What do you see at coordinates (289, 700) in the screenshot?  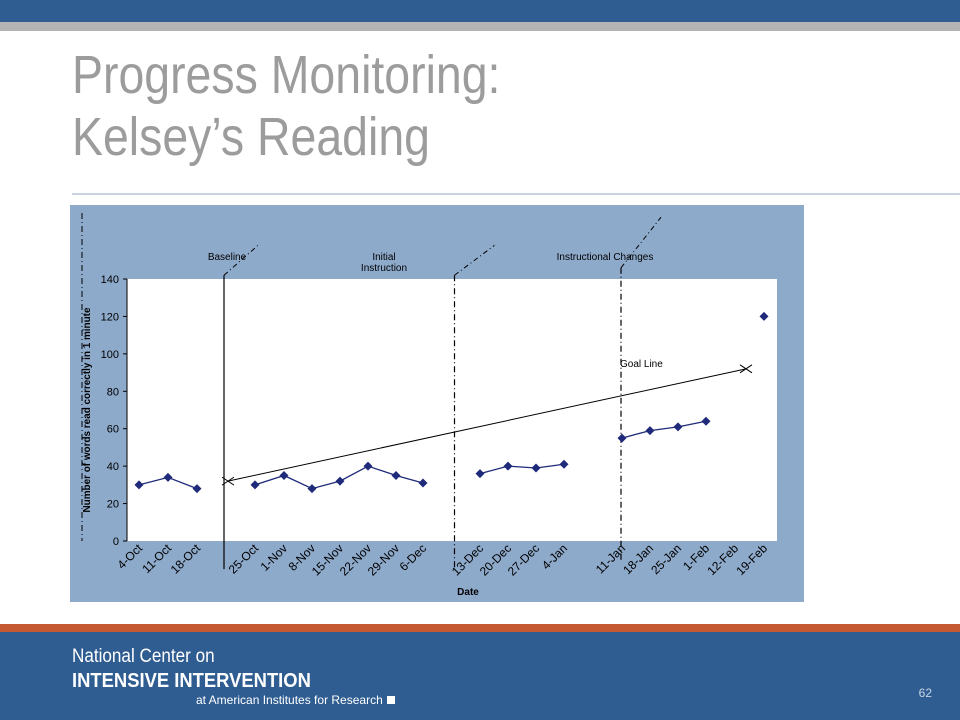 I see `org-affiliation-text: at American Institutes for Research` at bounding box center [289, 700].